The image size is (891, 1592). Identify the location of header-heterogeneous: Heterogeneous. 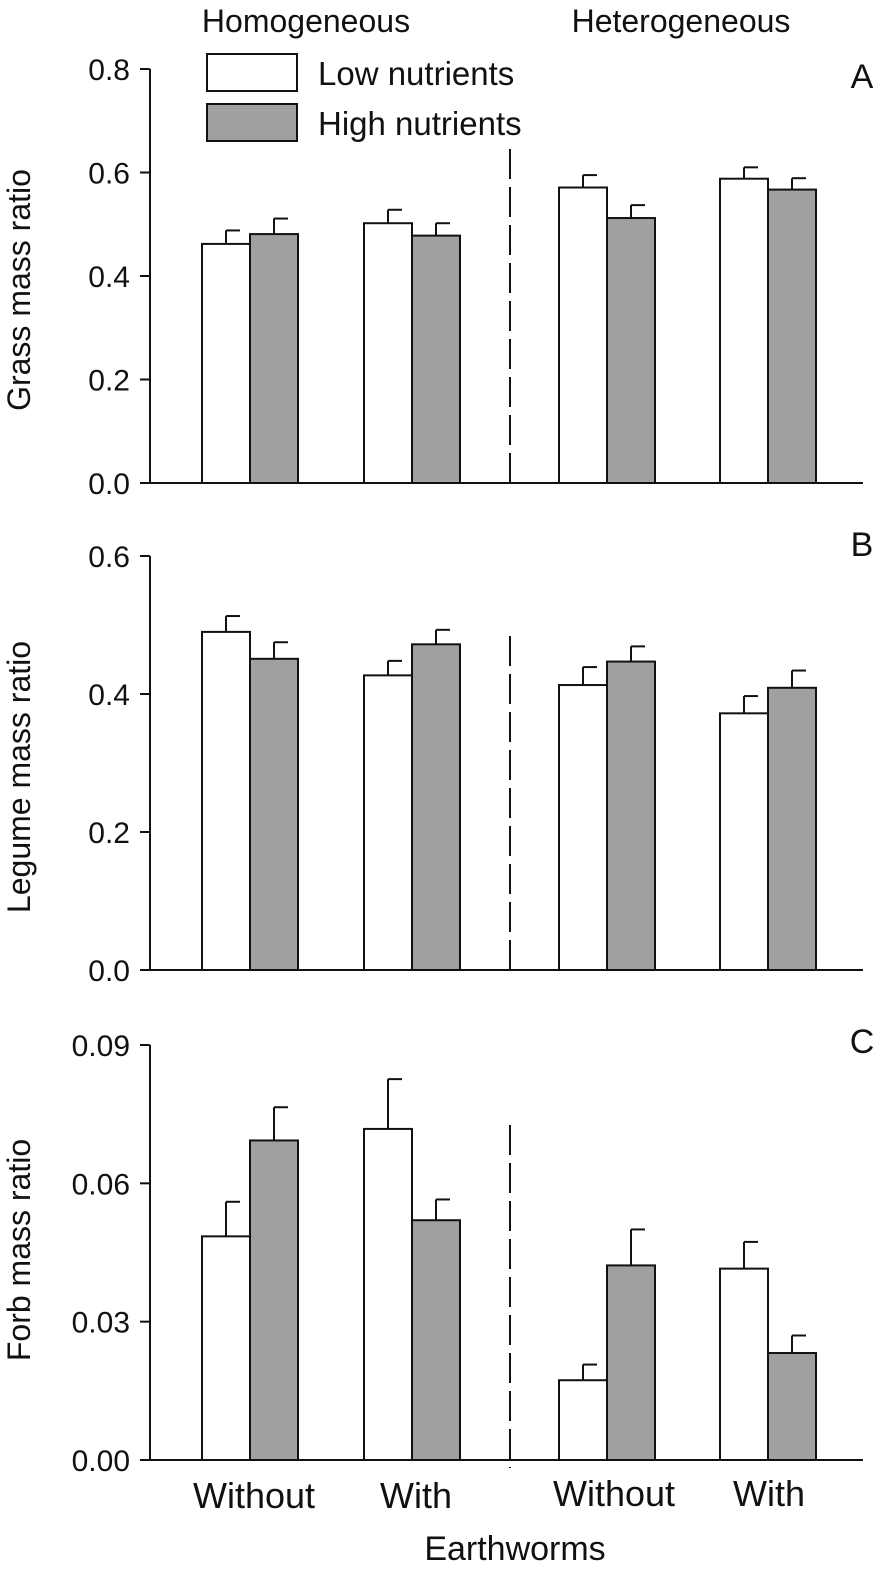
(681, 21).